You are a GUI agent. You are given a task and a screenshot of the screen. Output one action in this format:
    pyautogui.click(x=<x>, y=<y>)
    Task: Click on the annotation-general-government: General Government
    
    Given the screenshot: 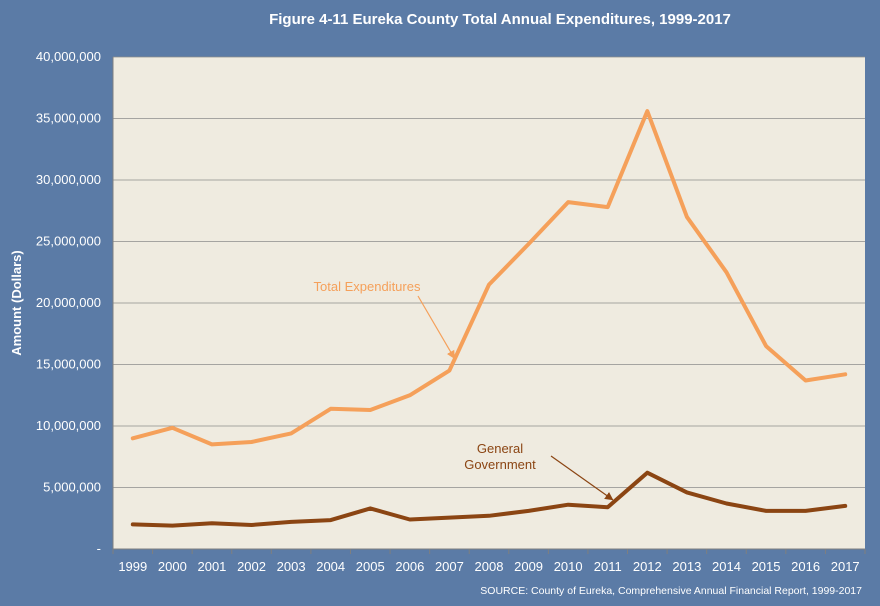 What is the action you would take?
    pyautogui.click(x=500, y=456)
    